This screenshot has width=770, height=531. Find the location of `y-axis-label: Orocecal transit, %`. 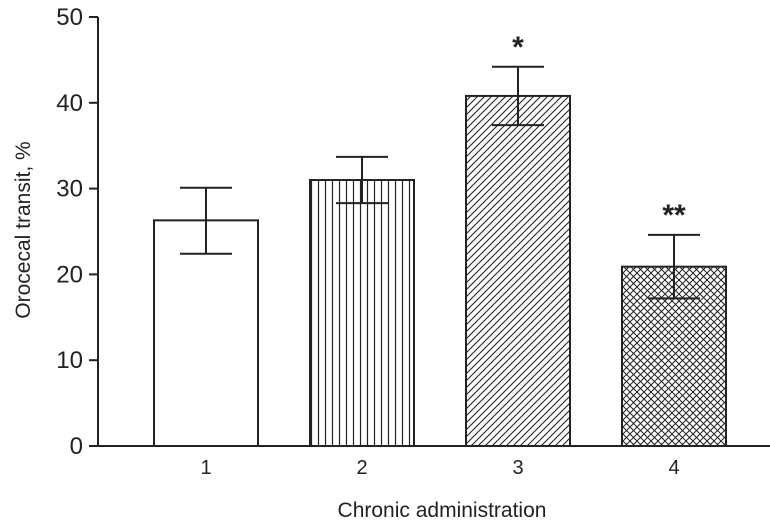

y-axis-label: Orocecal transit, % is located at coordinates (23, 229).